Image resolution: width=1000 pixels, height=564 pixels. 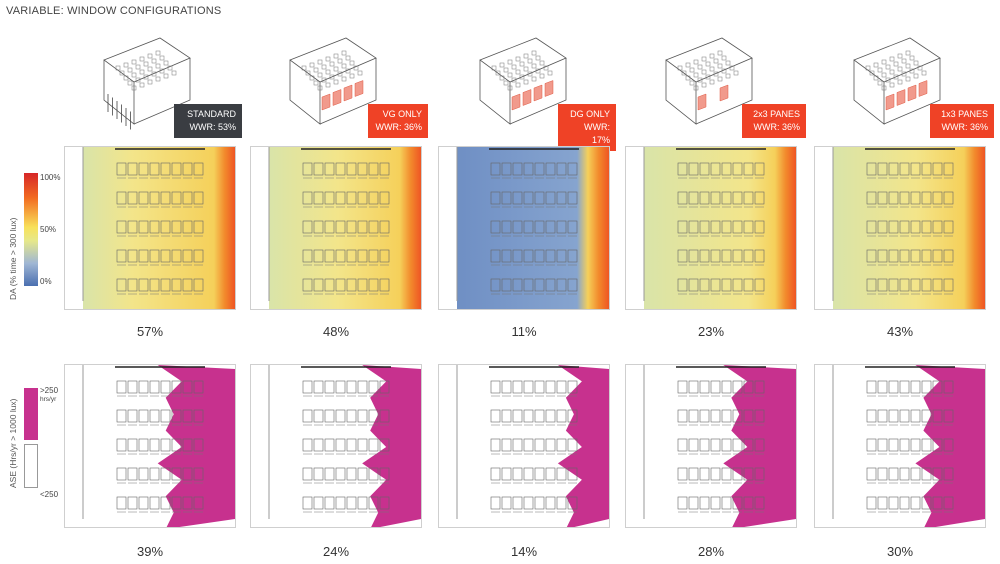 What do you see at coordinates (776, 114) in the screenshot?
I see `config-name-4: 2x3 PANES` at bounding box center [776, 114].